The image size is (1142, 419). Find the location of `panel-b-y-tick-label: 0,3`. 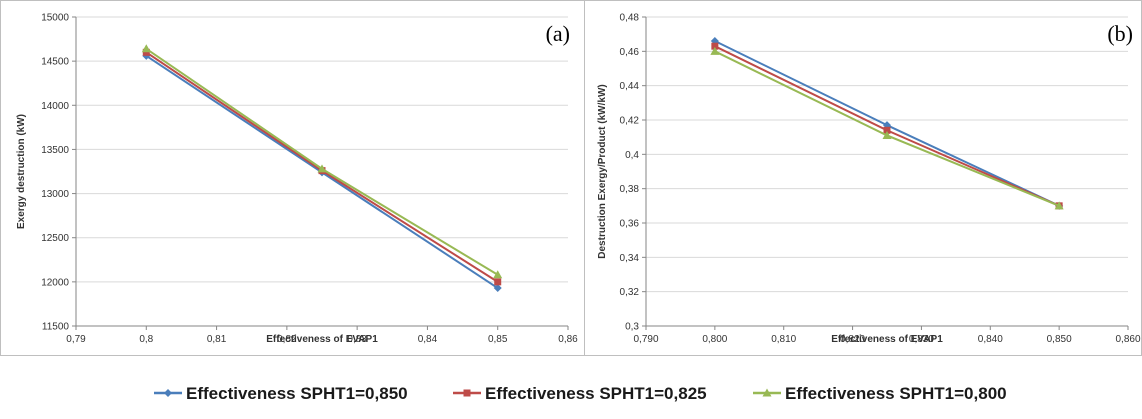

panel-b-y-tick-label: 0,3 is located at coordinates (632, 327).